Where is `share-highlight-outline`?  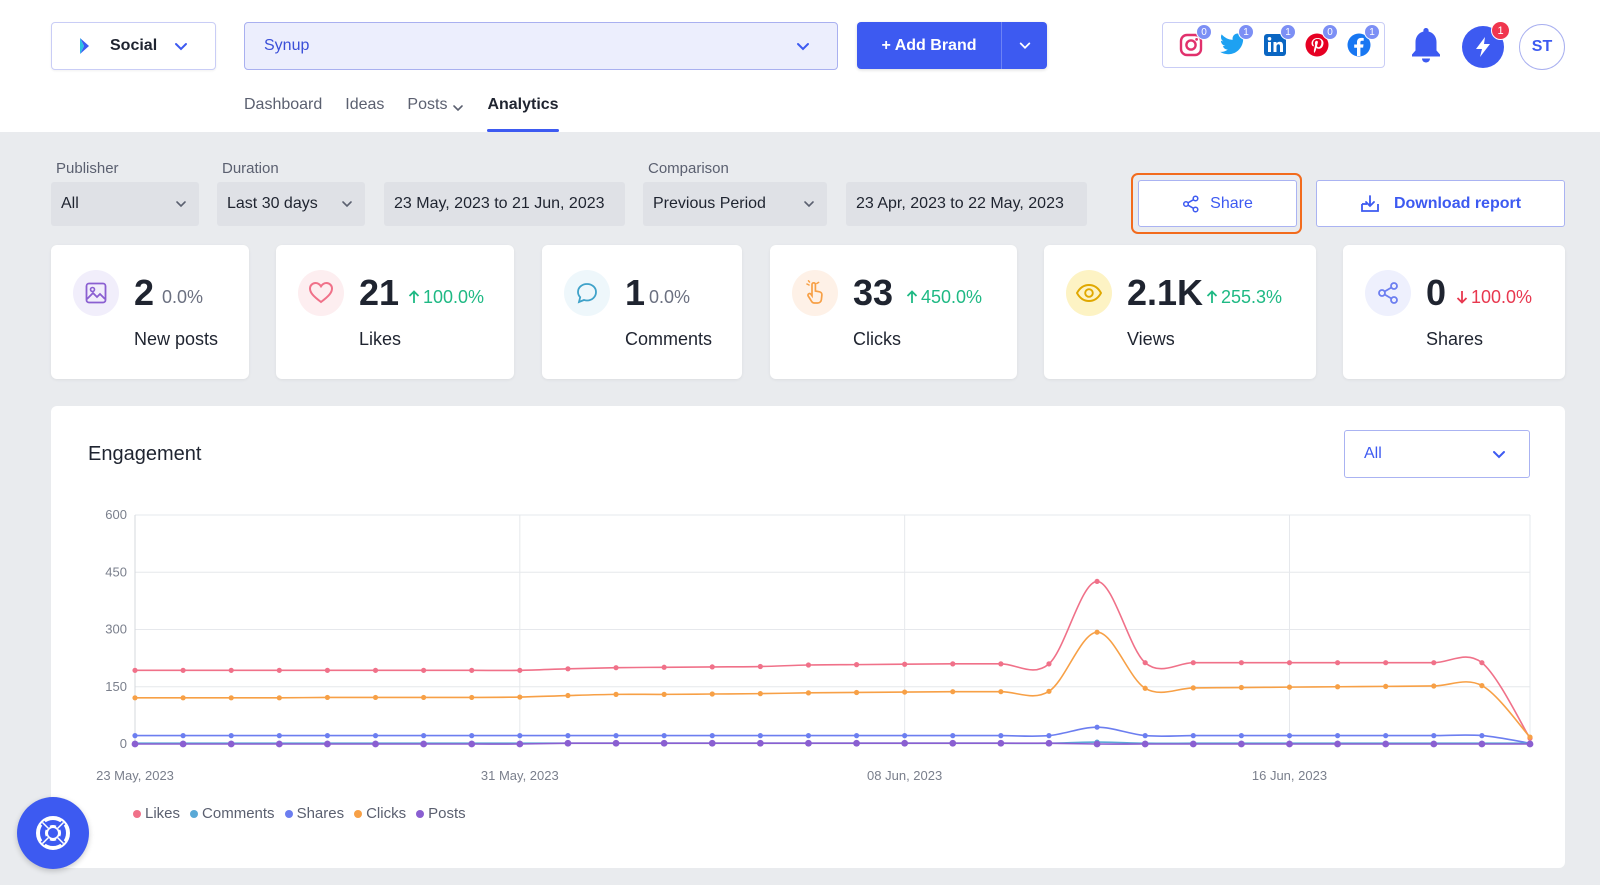
share-highlight-outline is located at coordinates (1216, 203).